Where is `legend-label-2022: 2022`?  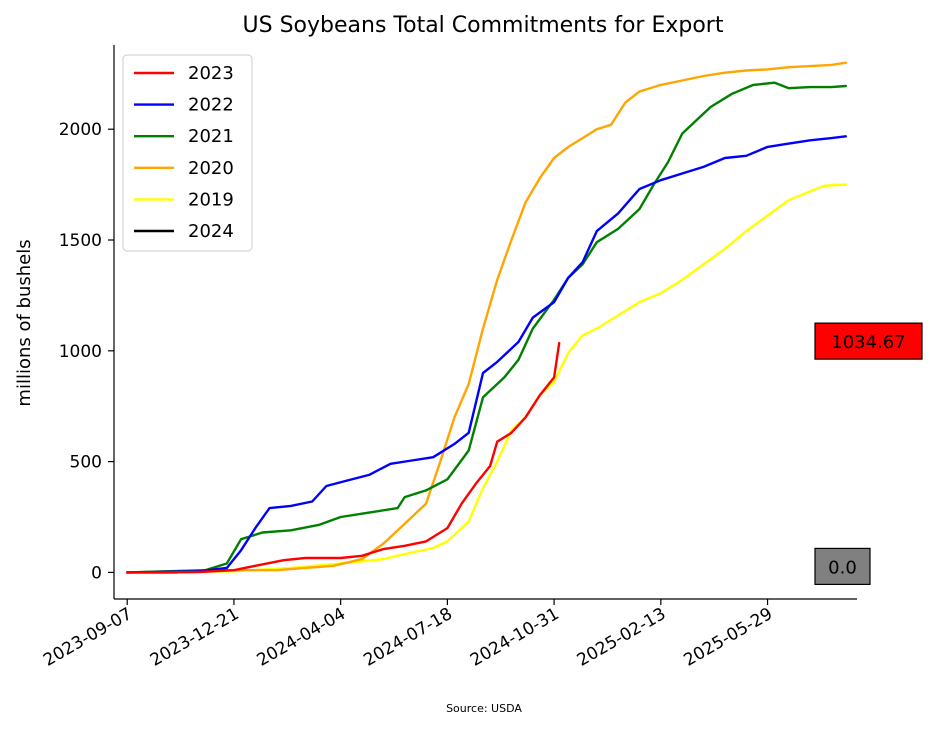 legend-label-2022: 2022 is located at coordinates (211, 105).